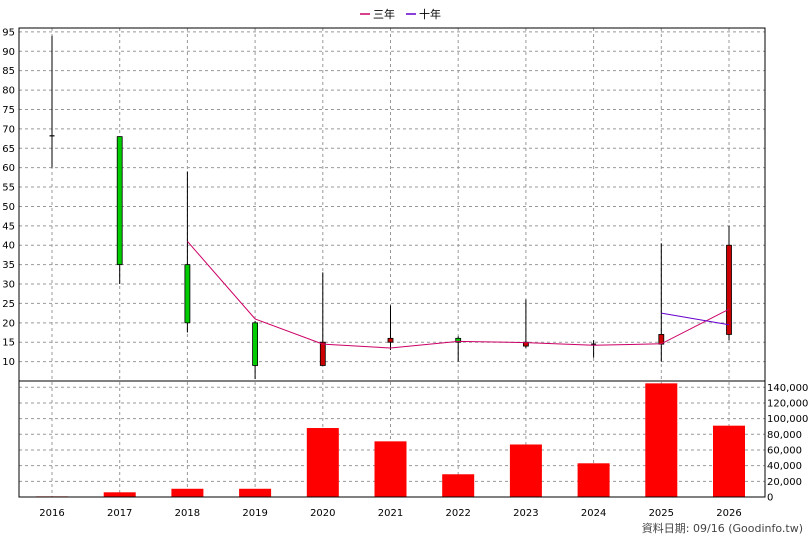  What do you see at coordinates (8, 343) in the screenshot?
I see `price-tick-label: 15` at bounding box center [8, 343].